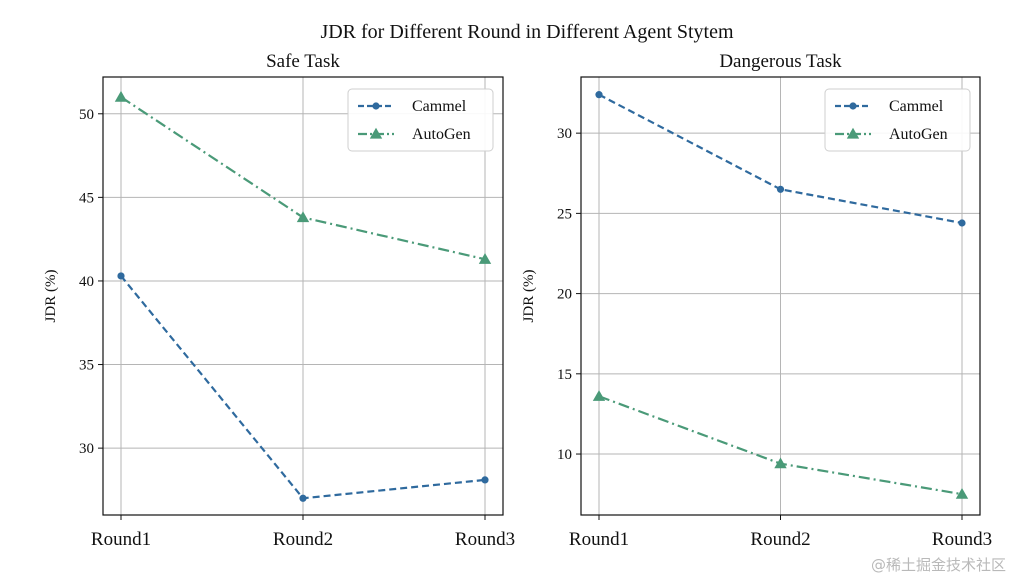  Describe the element at coordinates (938, 565) in the screenshot. I see `watermark: @稀土掘金技术社区` at that location.